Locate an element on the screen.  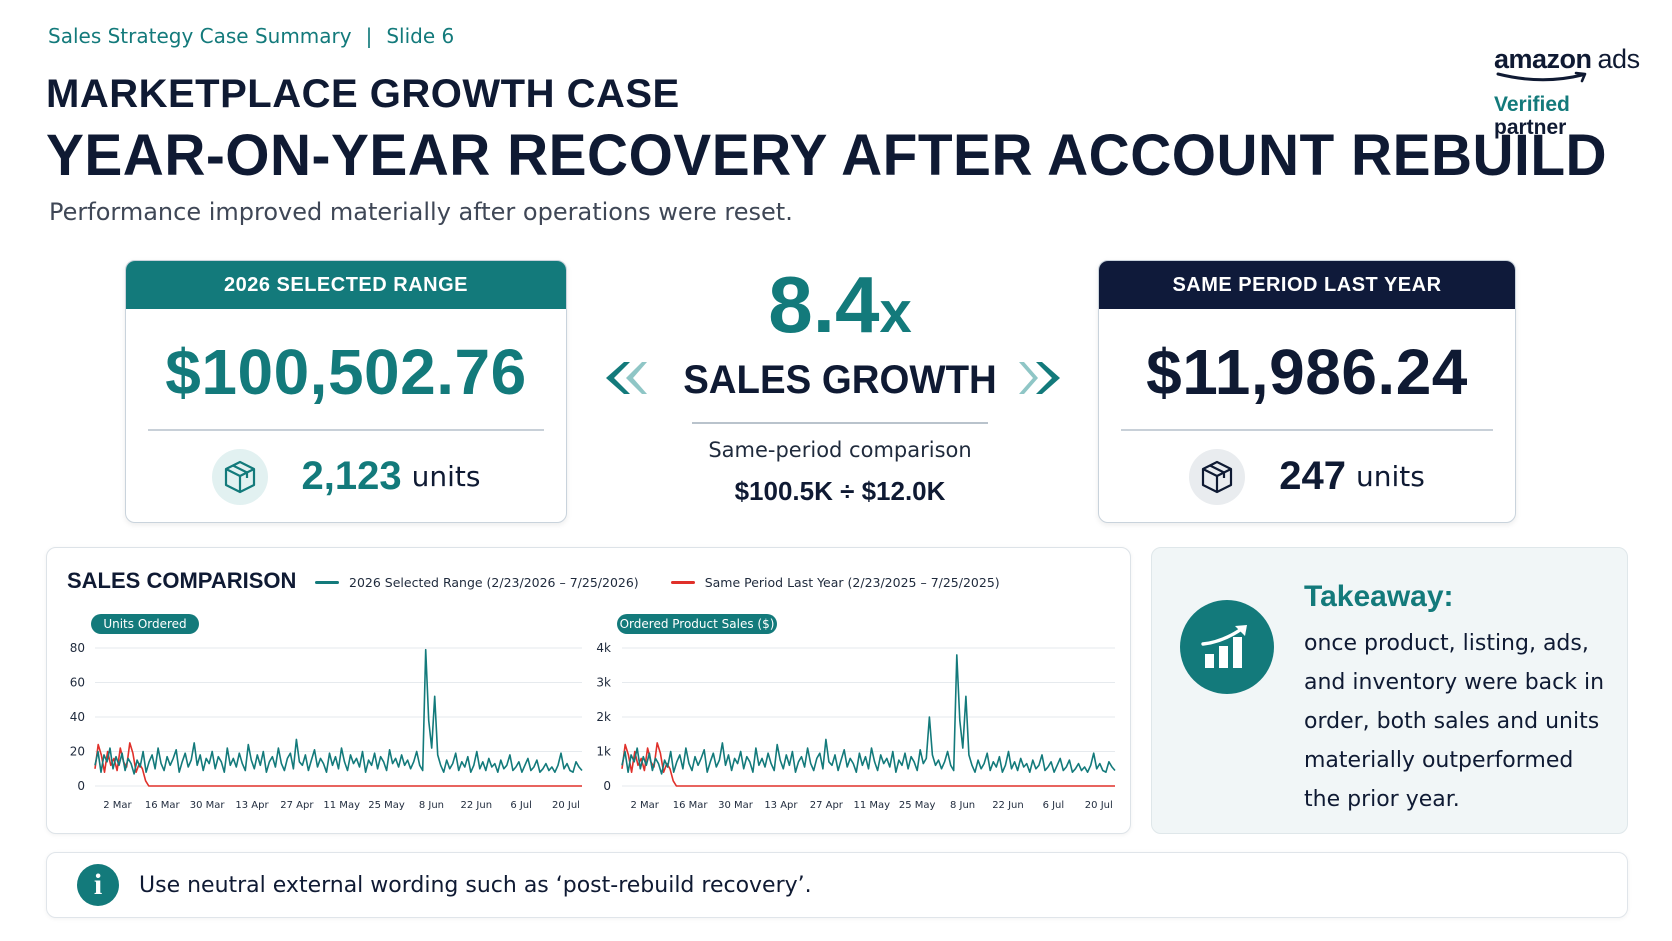
chart-title: Units Ordered is located at coordinates (144, 624).